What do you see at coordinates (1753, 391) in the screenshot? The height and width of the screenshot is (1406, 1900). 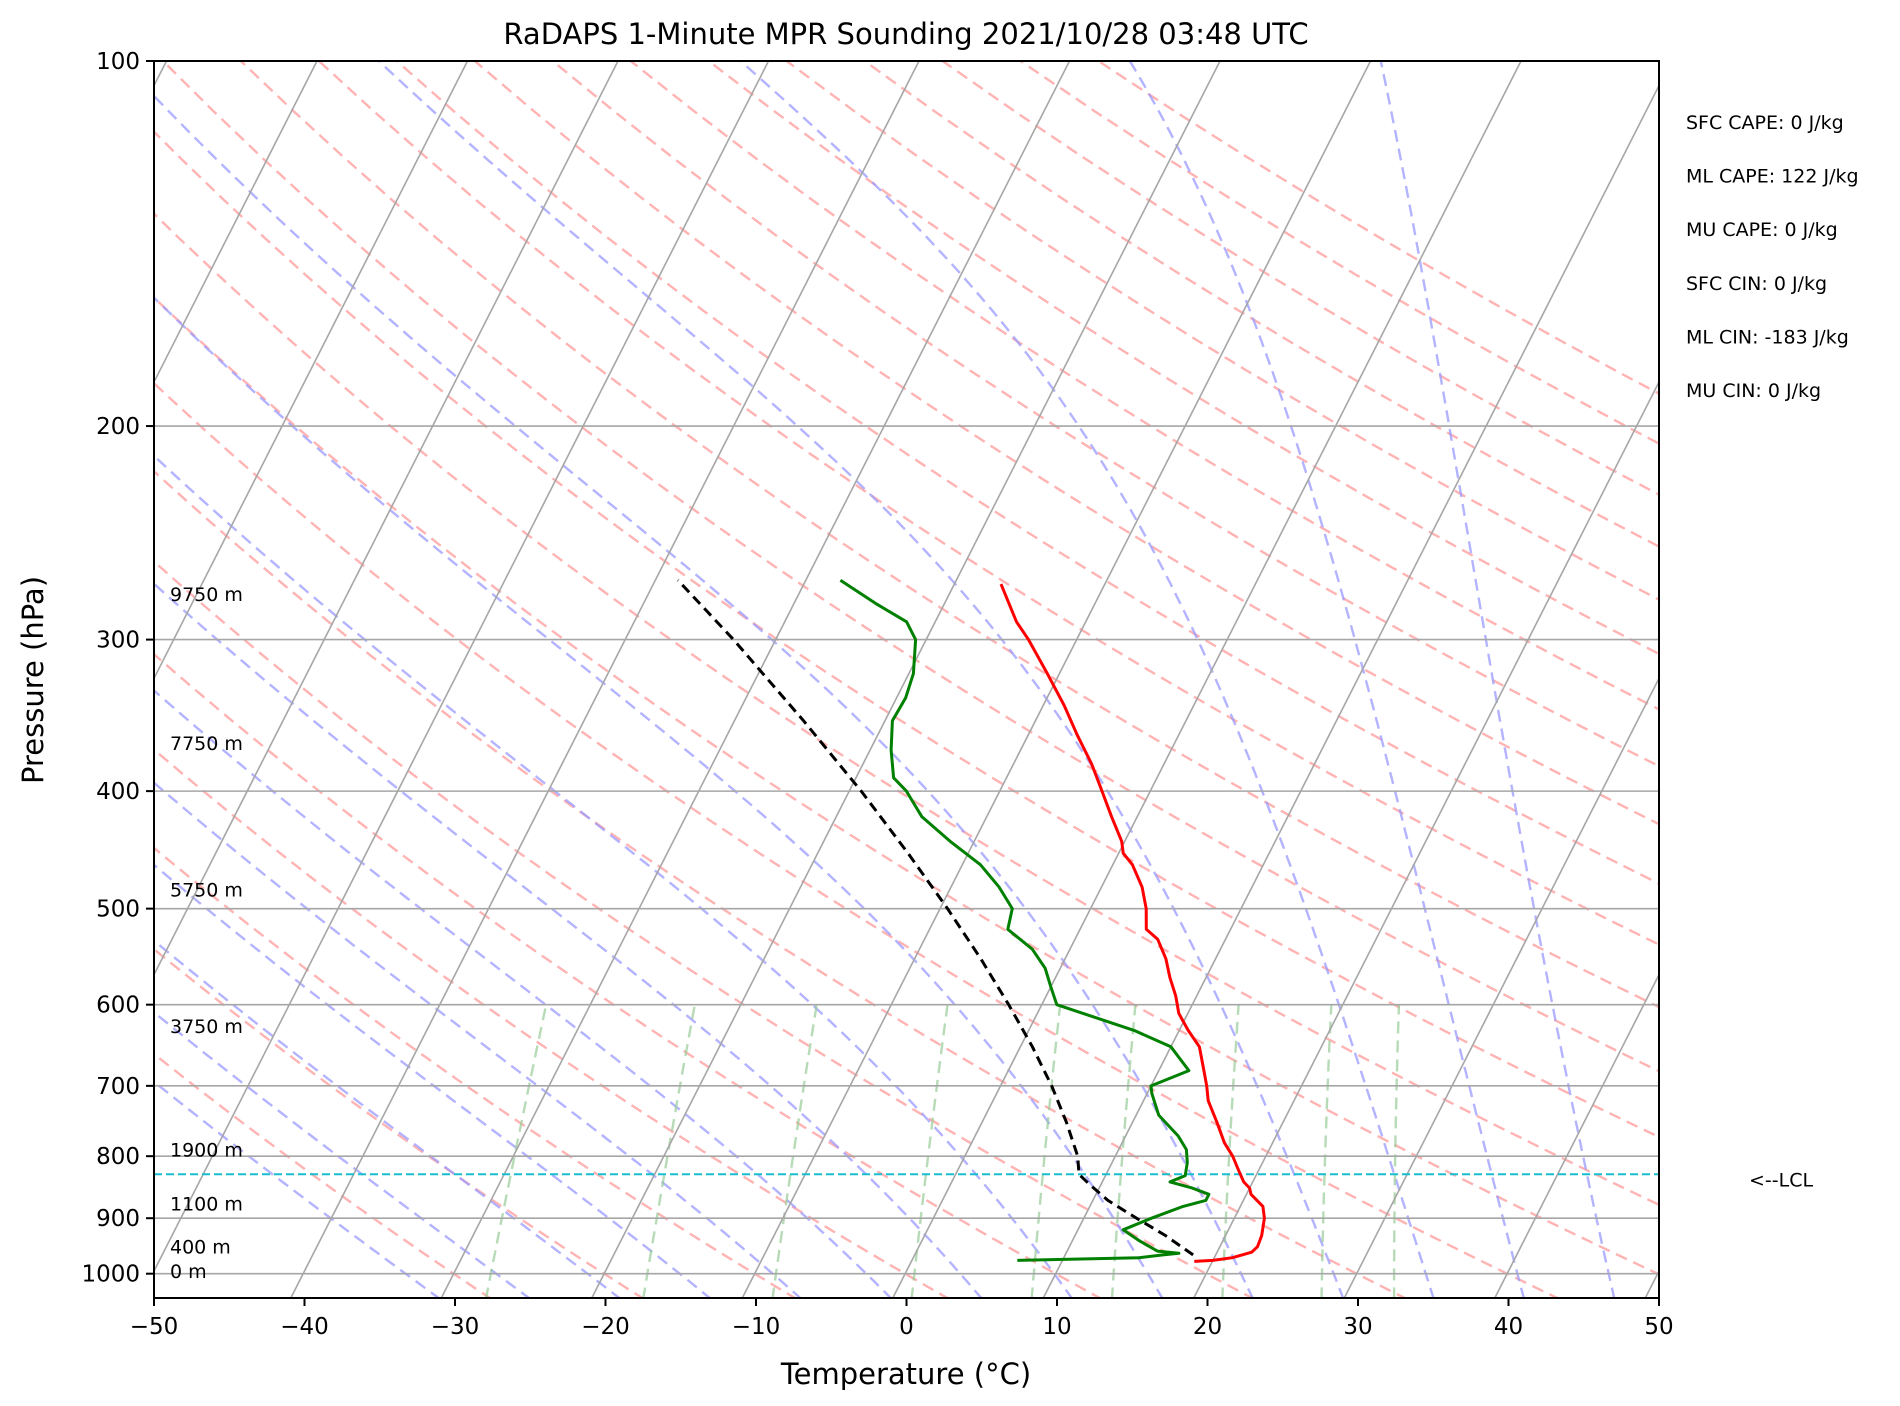 I see `stat-label: MU CIN: 0 J/kg` at bounding box center [1753, 391].